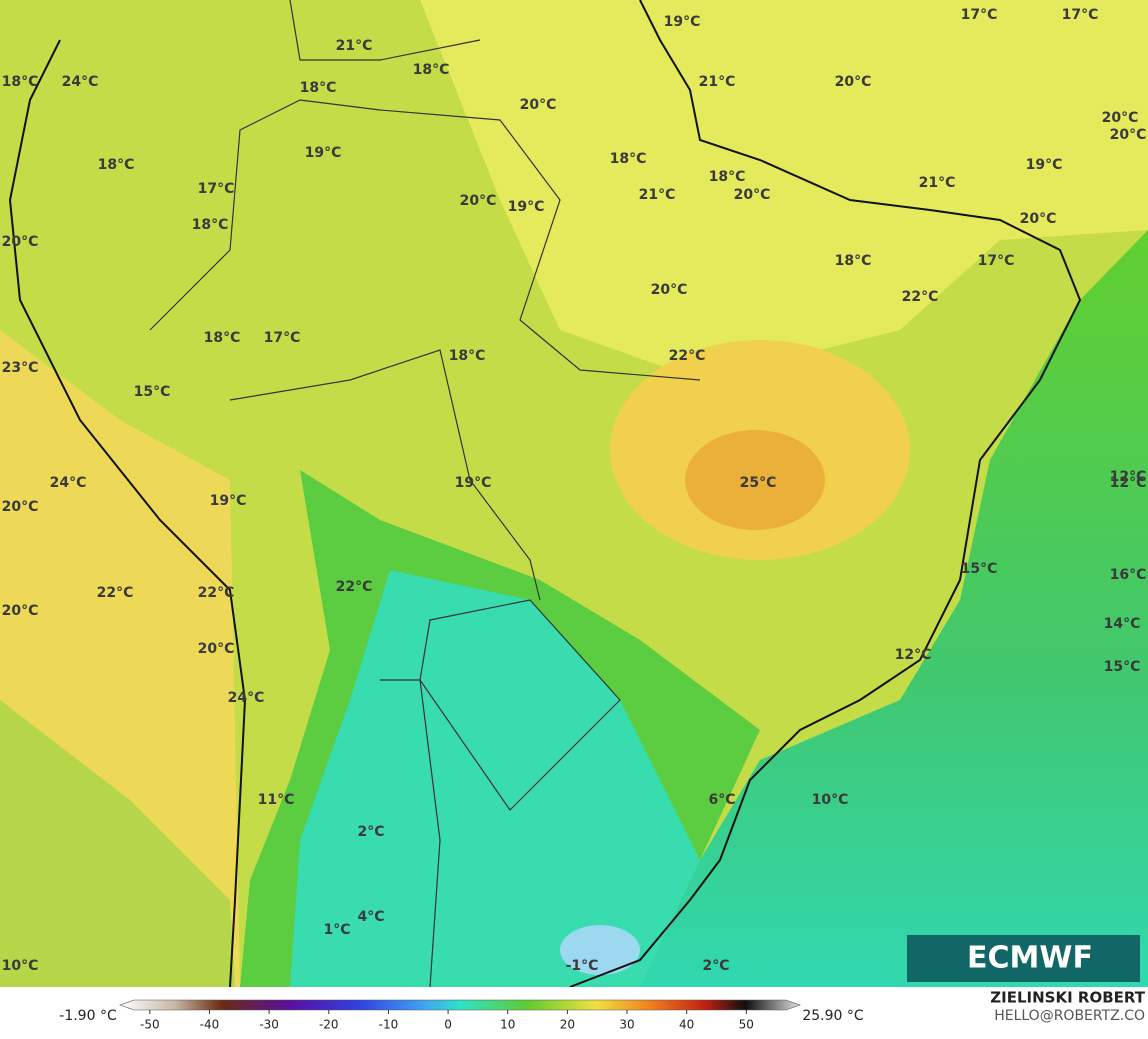  What do you see at coordinates (20, 368) in the screenshot?
I see `temperature-label: 23°C` at bounding box center [20, 368].